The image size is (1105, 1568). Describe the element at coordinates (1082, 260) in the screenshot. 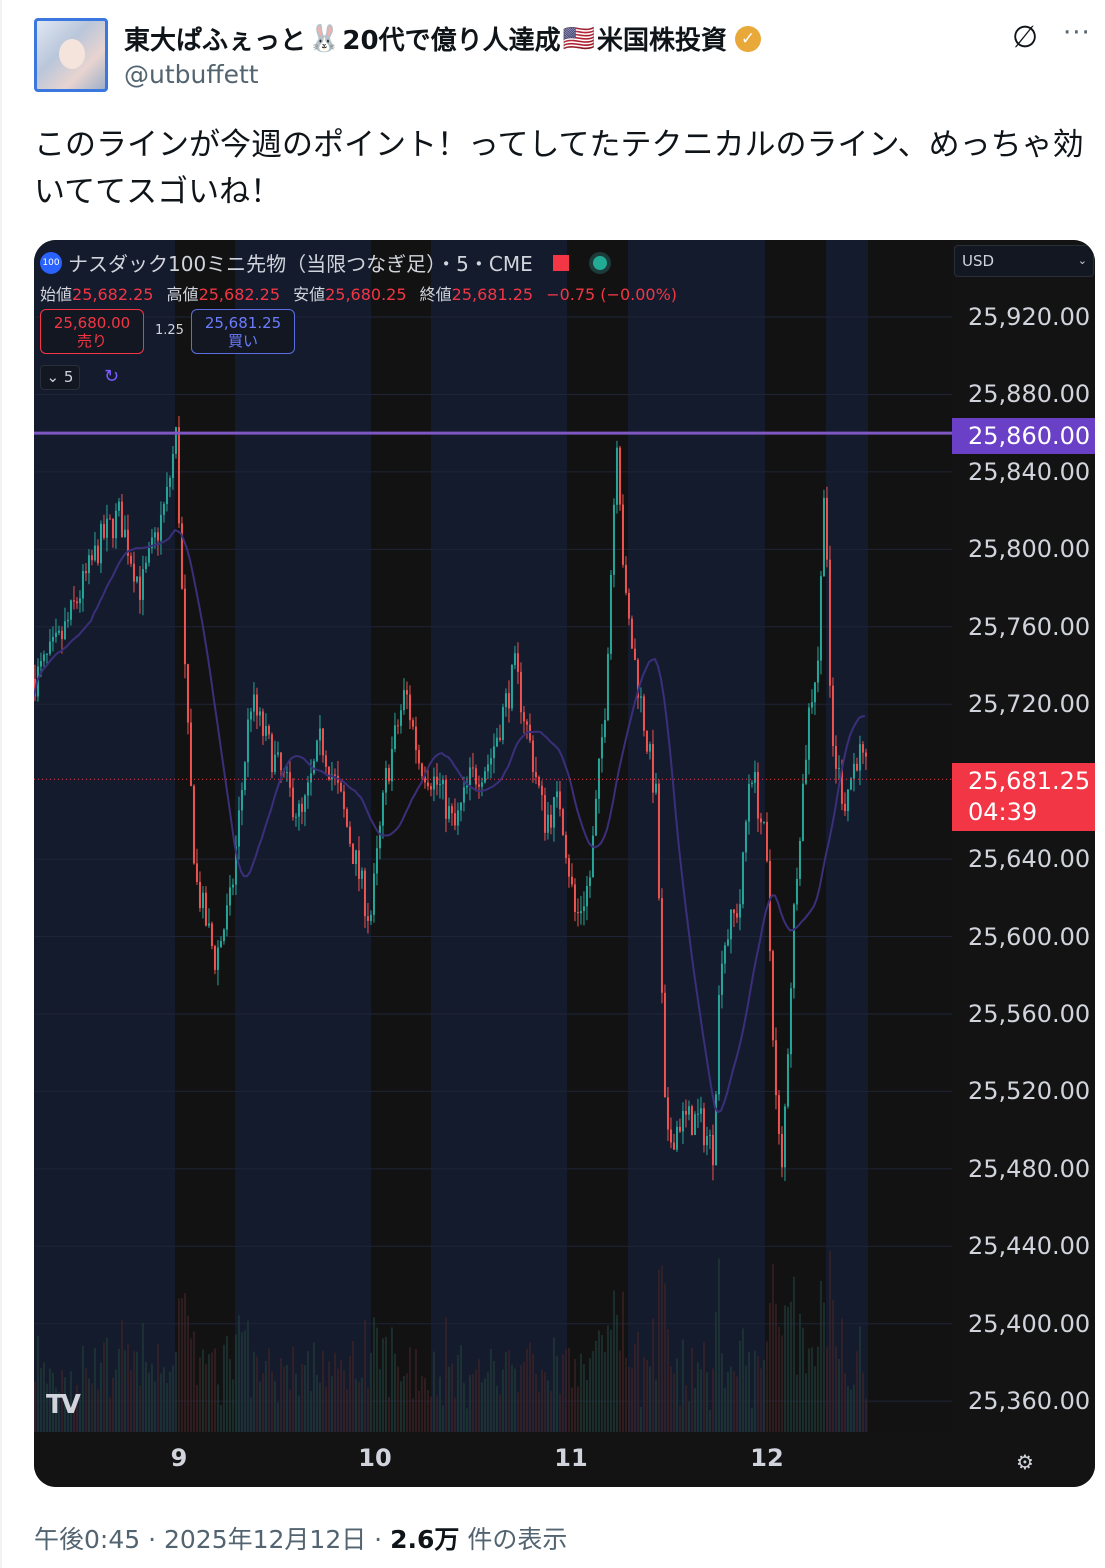

I see `chevron-down-icon: ⌄` at that location.